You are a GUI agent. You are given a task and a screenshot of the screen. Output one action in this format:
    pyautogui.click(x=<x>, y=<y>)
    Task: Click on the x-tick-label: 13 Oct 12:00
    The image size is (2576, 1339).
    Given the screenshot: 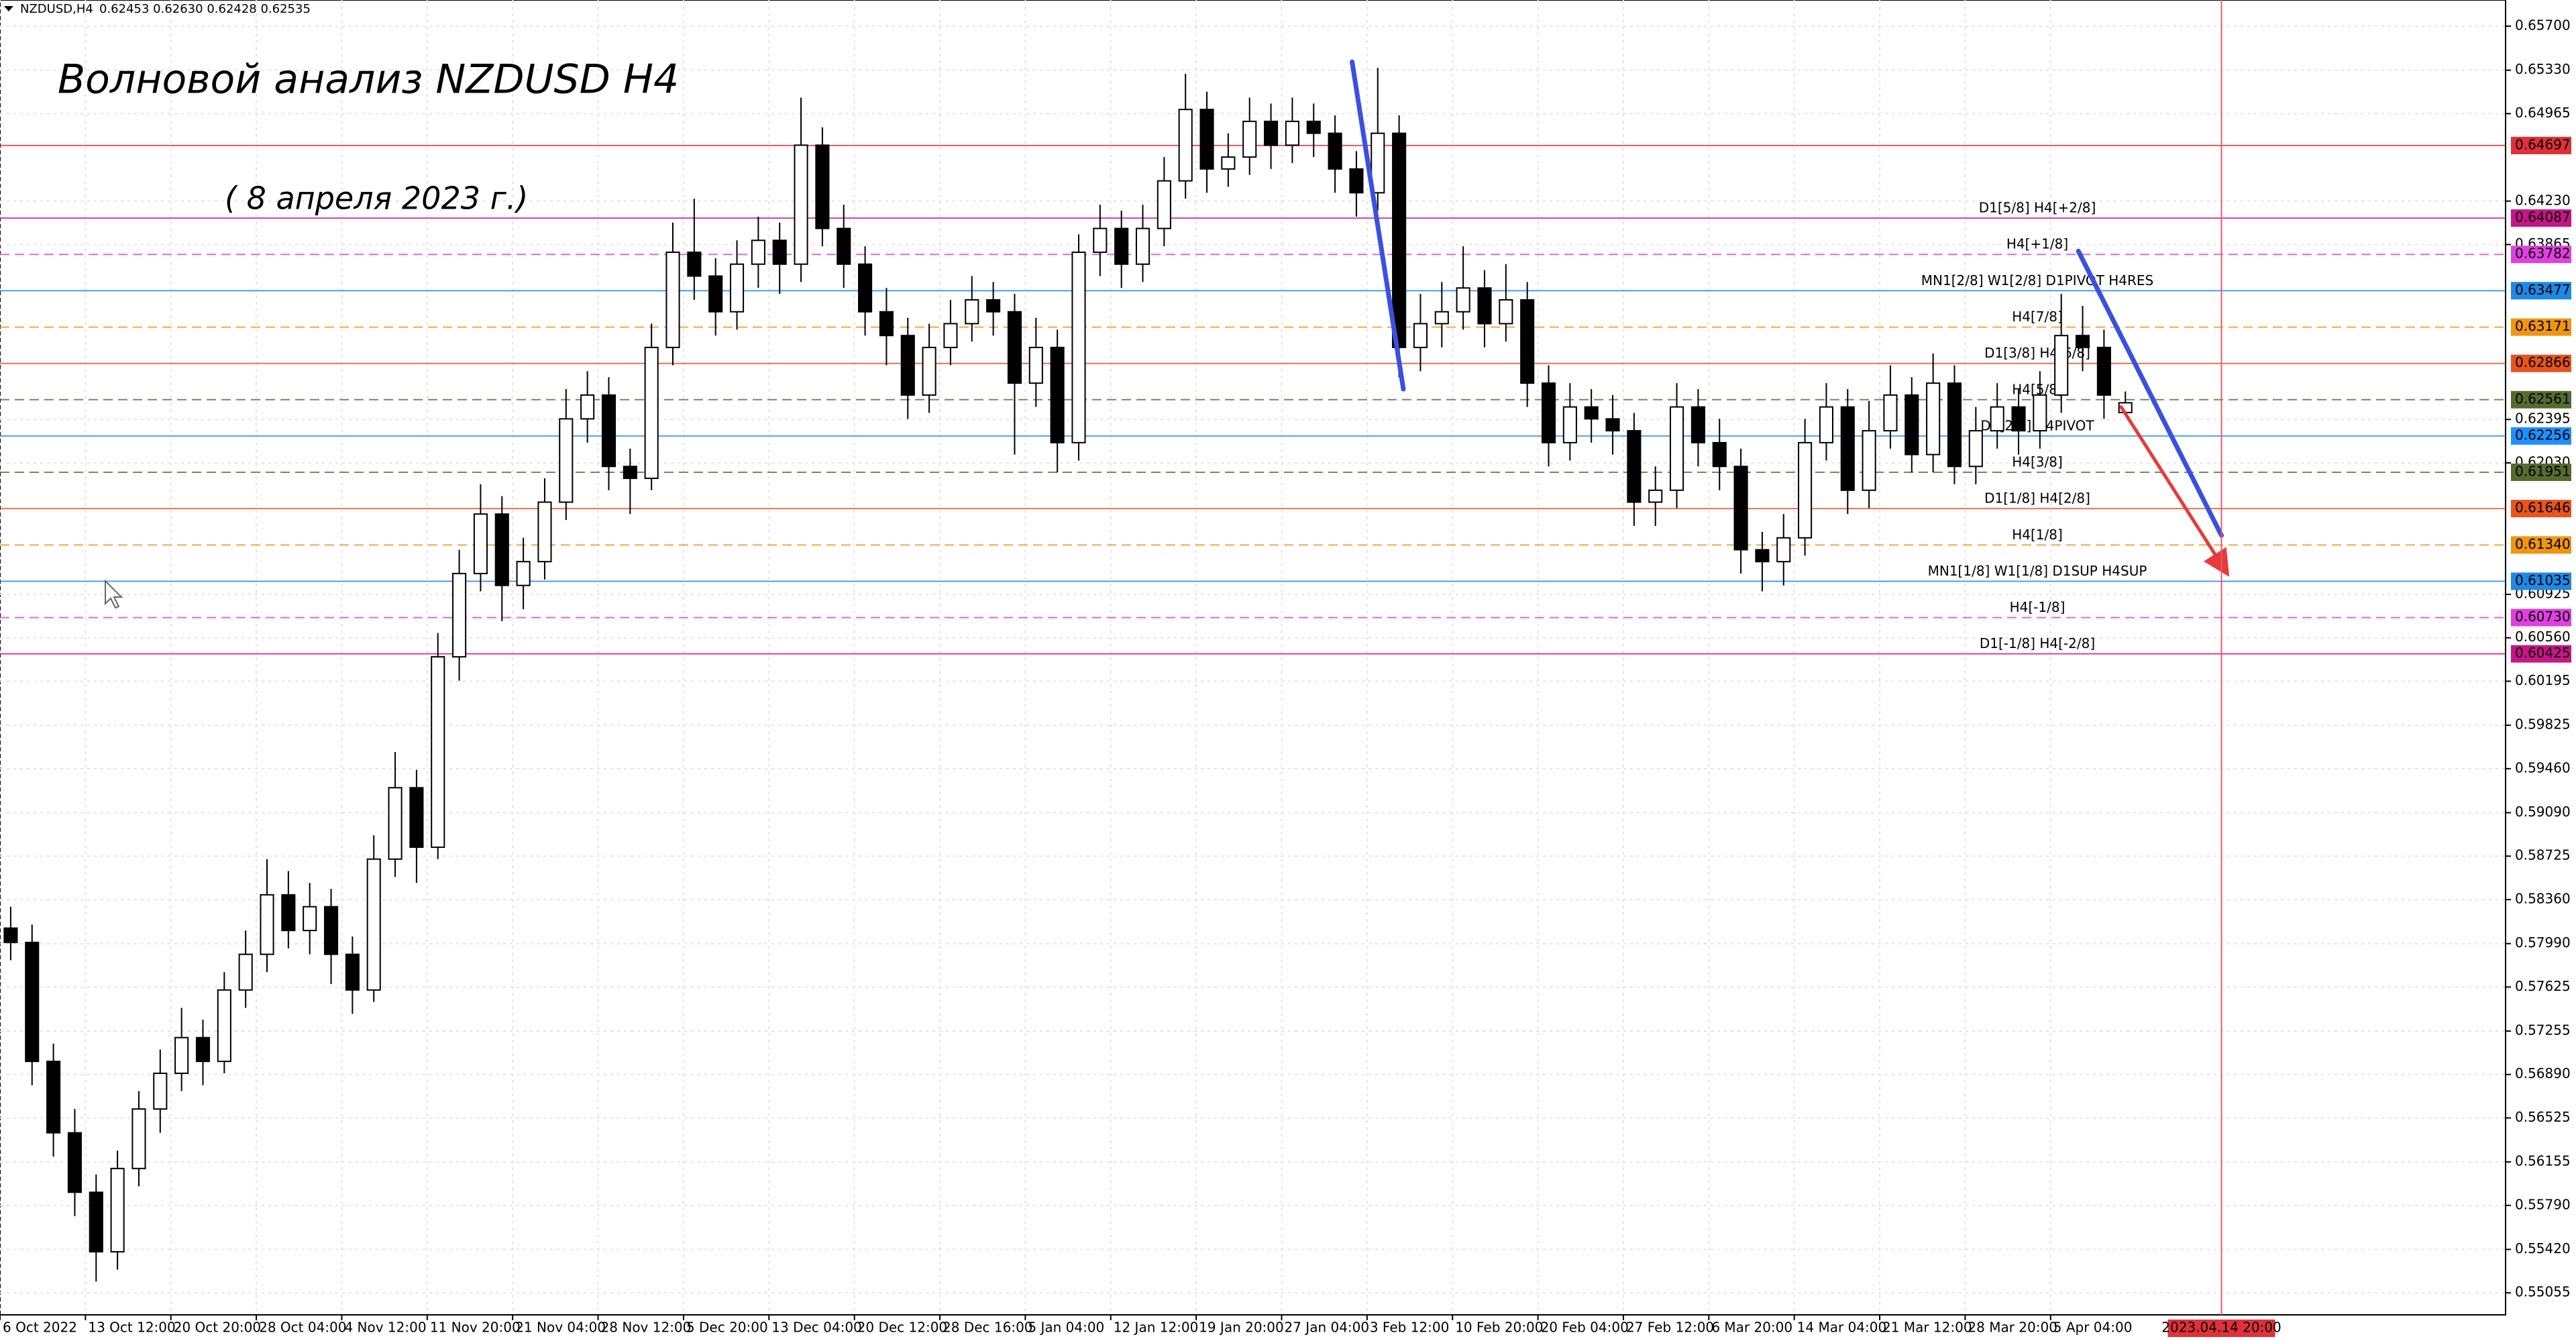 What is the action you would take?
    pyautogui.click(x=131, y=1328)
    